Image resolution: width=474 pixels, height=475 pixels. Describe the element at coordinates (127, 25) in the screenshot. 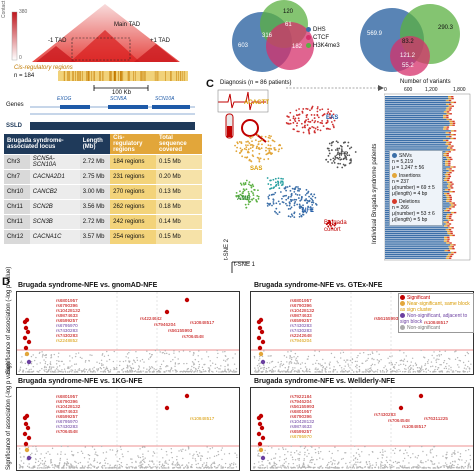

I see `main-tad-label: Main TAD` at that location.